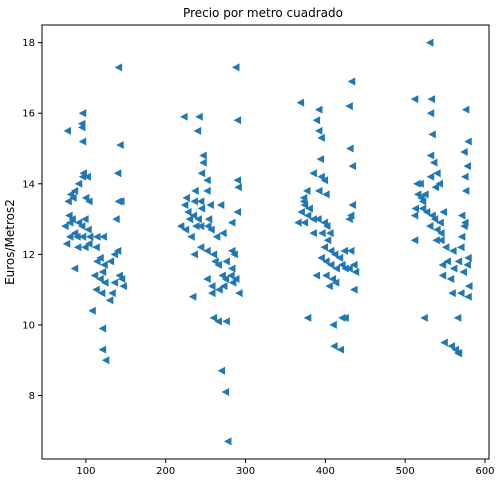  Describe the element at coordinates (28, 43) in the screenshot. I see `y-tick-label: 18` at that location.